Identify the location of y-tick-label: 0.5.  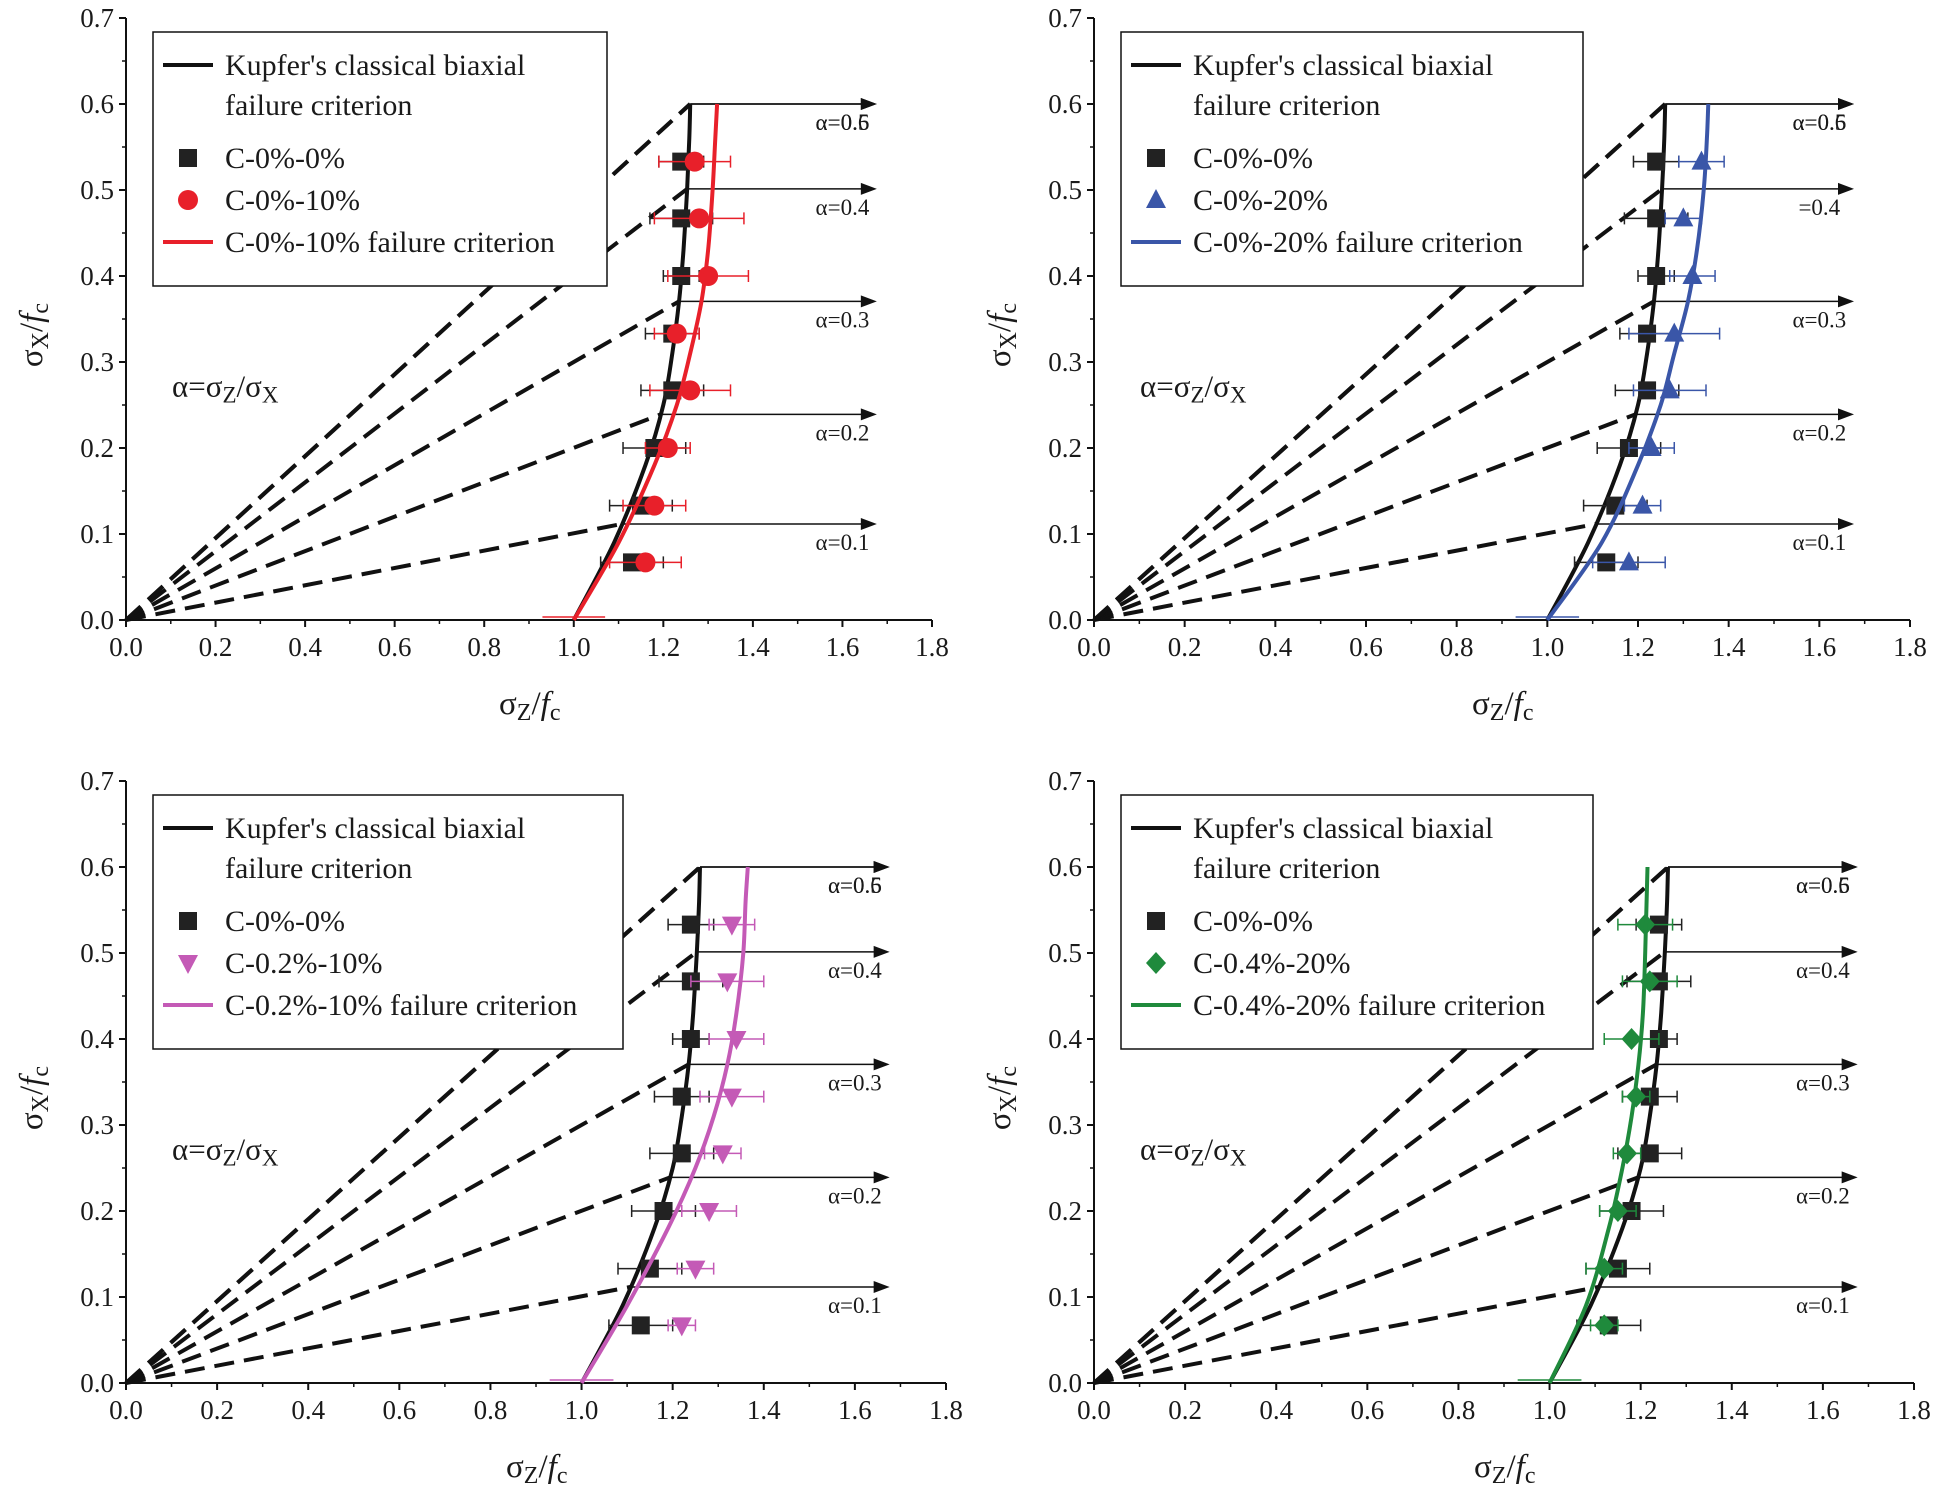
(97, 190).